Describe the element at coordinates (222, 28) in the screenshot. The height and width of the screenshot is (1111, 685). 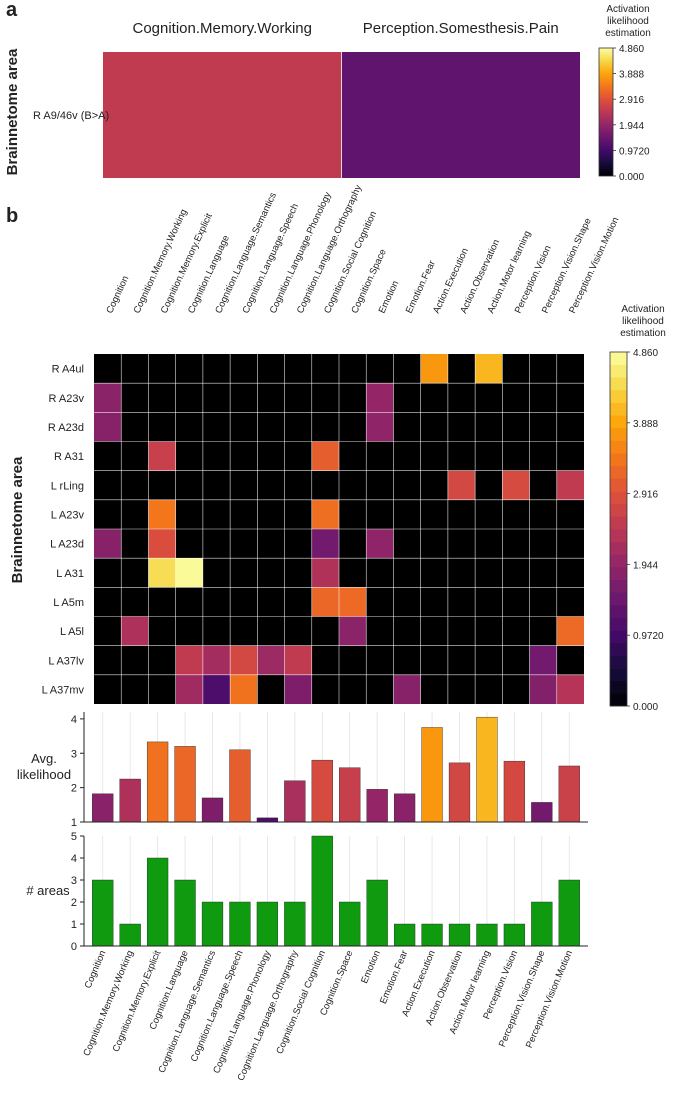
I see `heatmap-a-column-label: Cognition.Memory.Working` at that location.